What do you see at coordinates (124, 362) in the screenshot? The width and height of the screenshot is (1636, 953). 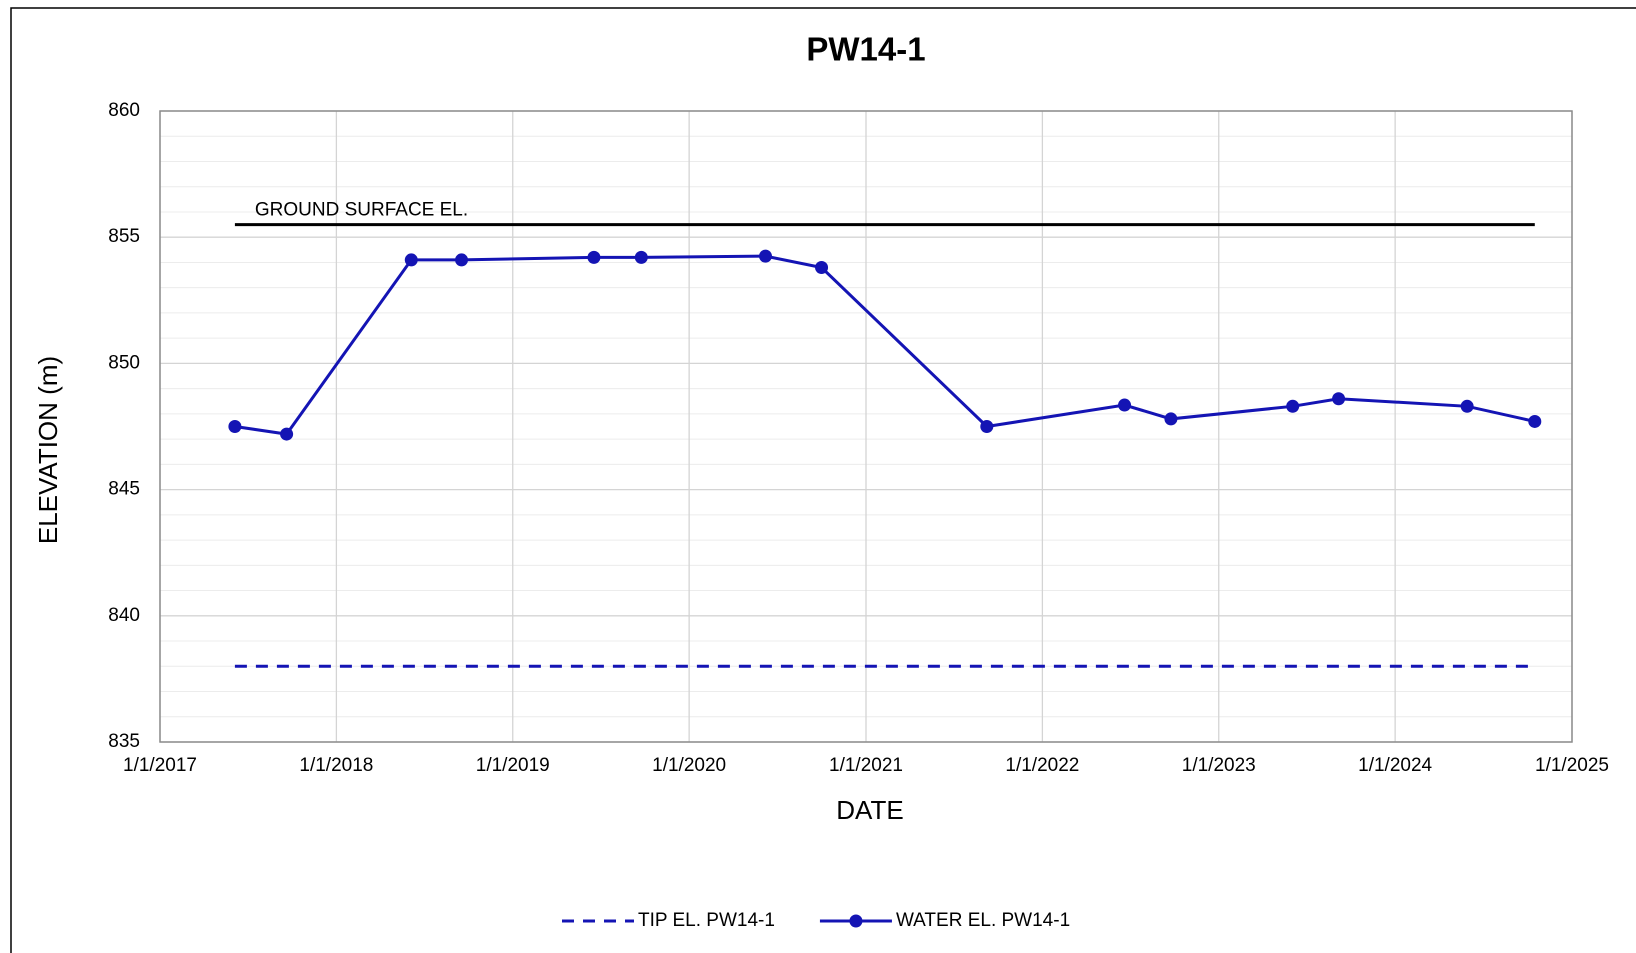 I see `y-tick-label: 850` at bounding box center [124, 362].